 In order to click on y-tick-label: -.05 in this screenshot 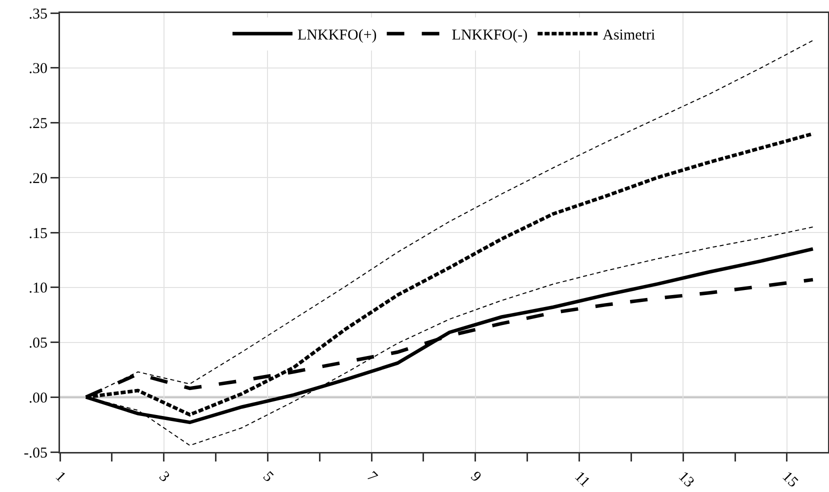, I will do `click(36, 453)`.